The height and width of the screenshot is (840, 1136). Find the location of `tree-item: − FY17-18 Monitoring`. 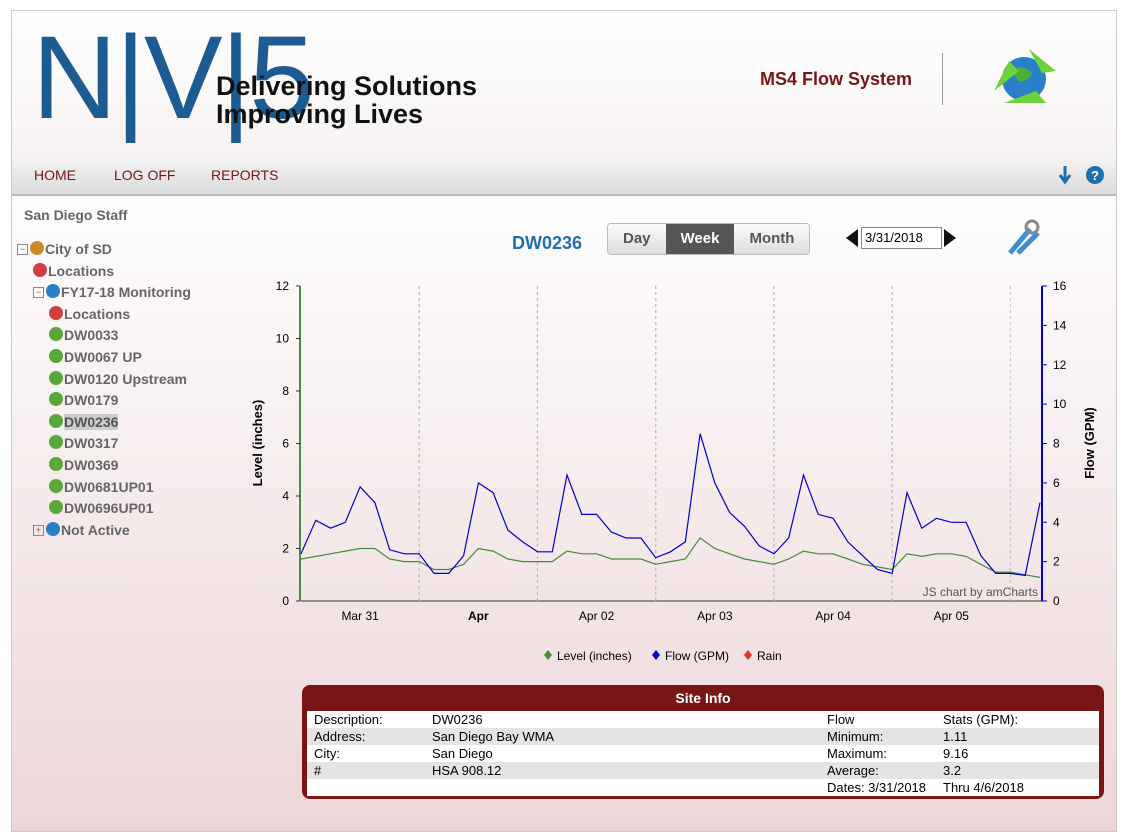

tree-item: − FY17-18 Monitoring is located at coordinates (112, 292).